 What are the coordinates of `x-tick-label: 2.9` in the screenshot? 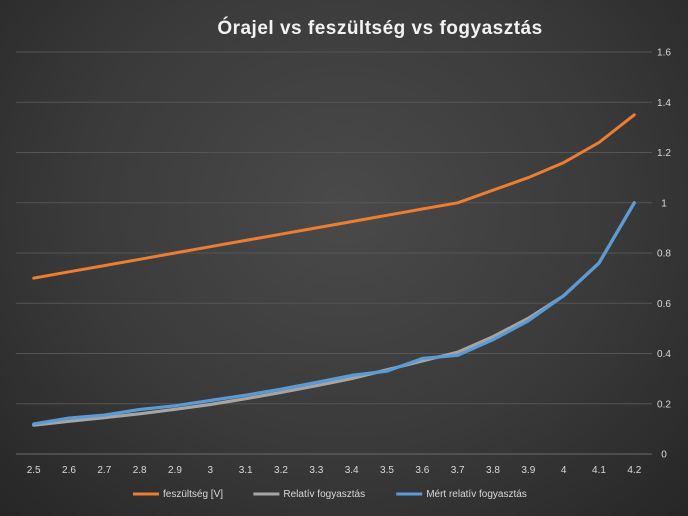 It's located at (175, 470).